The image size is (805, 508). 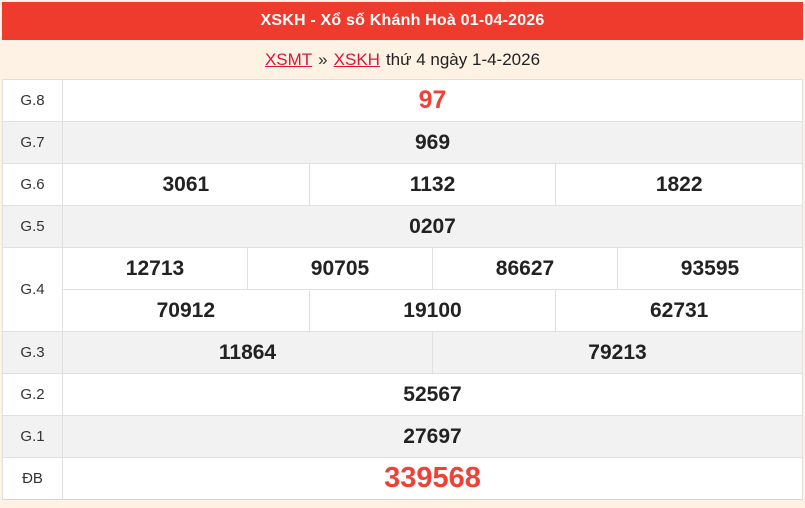 I want to click on prize-row: G.1 27697, so click(x=402, y=436).